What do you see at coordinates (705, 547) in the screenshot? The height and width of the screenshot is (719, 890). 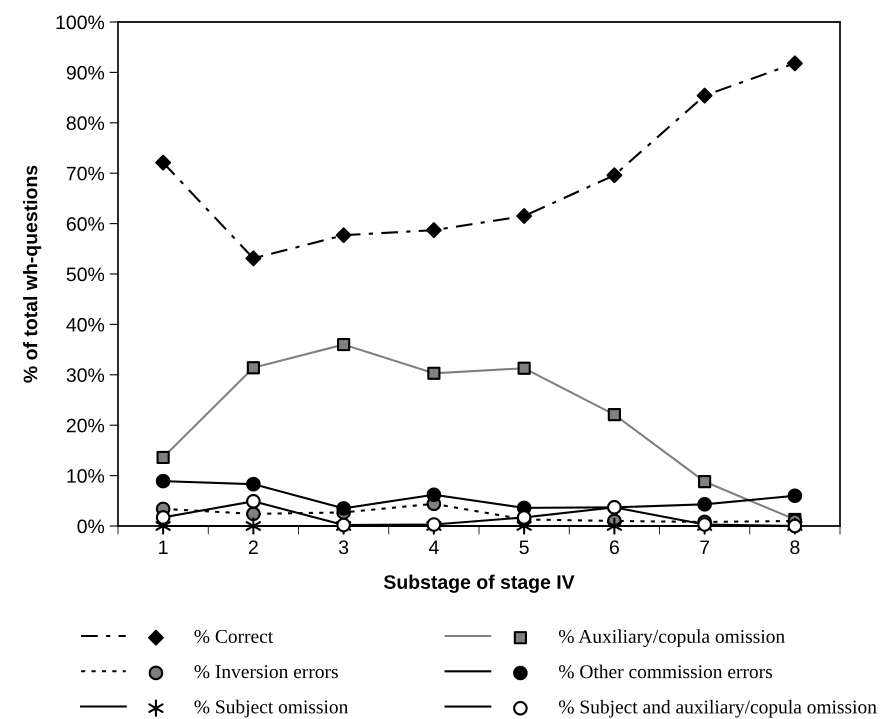 I see `x-tick-label: 7` at bounding box center [705, 547].